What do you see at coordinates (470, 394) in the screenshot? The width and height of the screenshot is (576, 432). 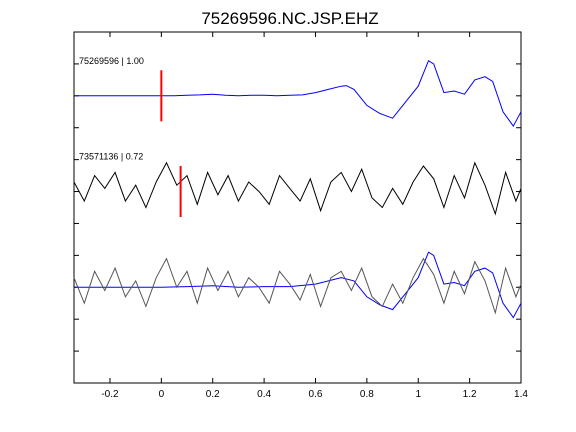 I see `x-tick-label: 1.2` at bounding box center [470, 394].